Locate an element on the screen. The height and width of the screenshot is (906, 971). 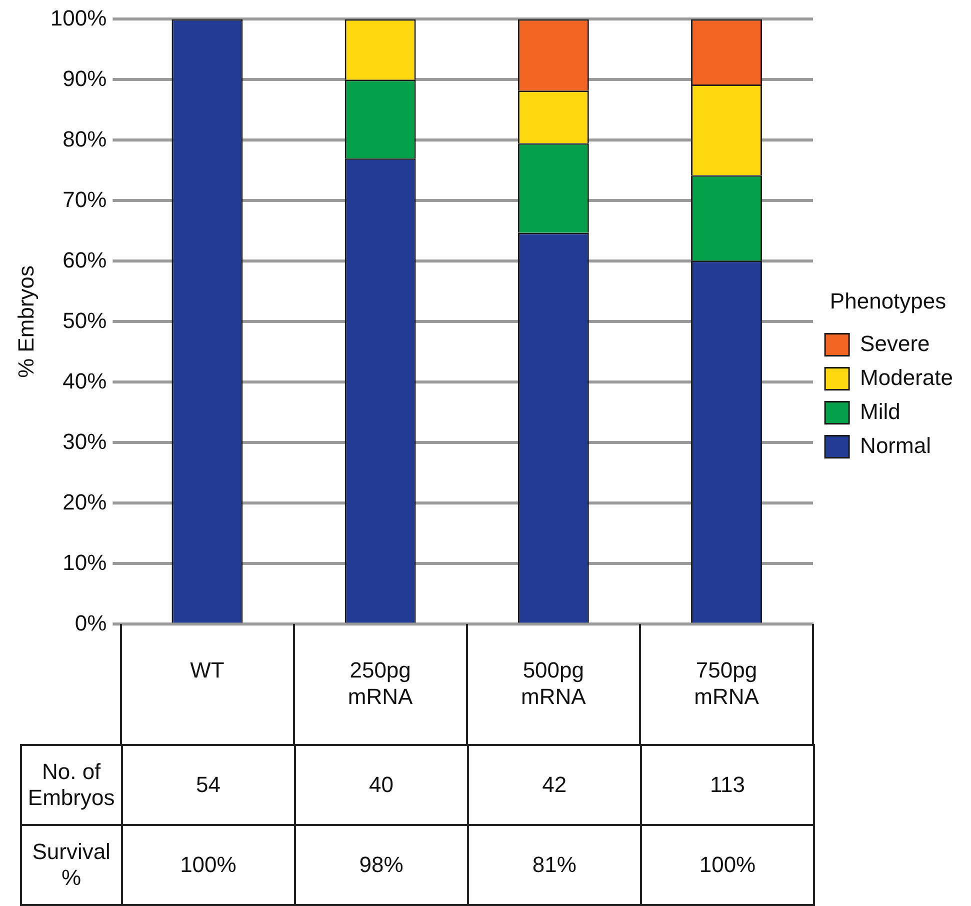
y-tick-label: 40% is located at coordinates (84, 381).